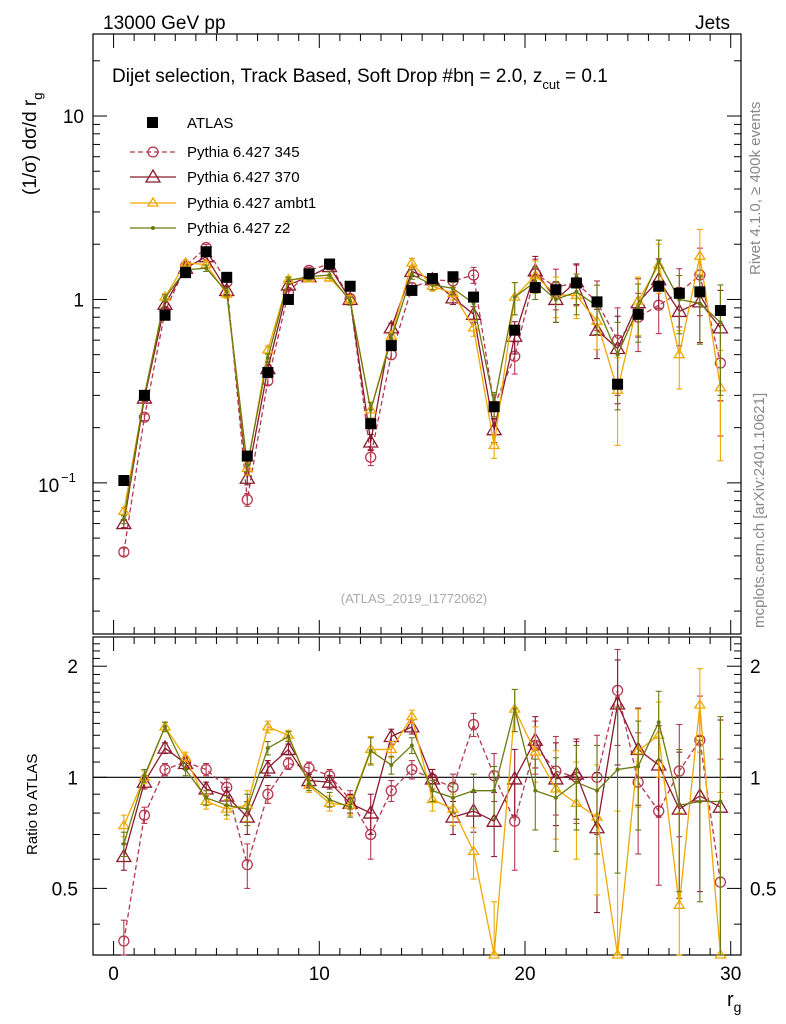  I want to click on analysis-watermark: (ATLAS_2019_I1772062), so click(414, 598).